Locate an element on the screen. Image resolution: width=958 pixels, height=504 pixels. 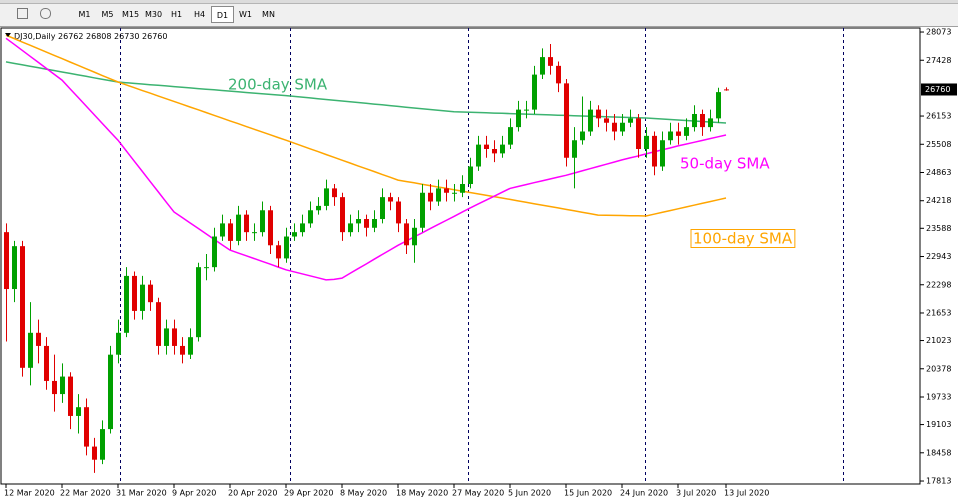
timeframe-button: H1 is located at coordinates (176, 14).